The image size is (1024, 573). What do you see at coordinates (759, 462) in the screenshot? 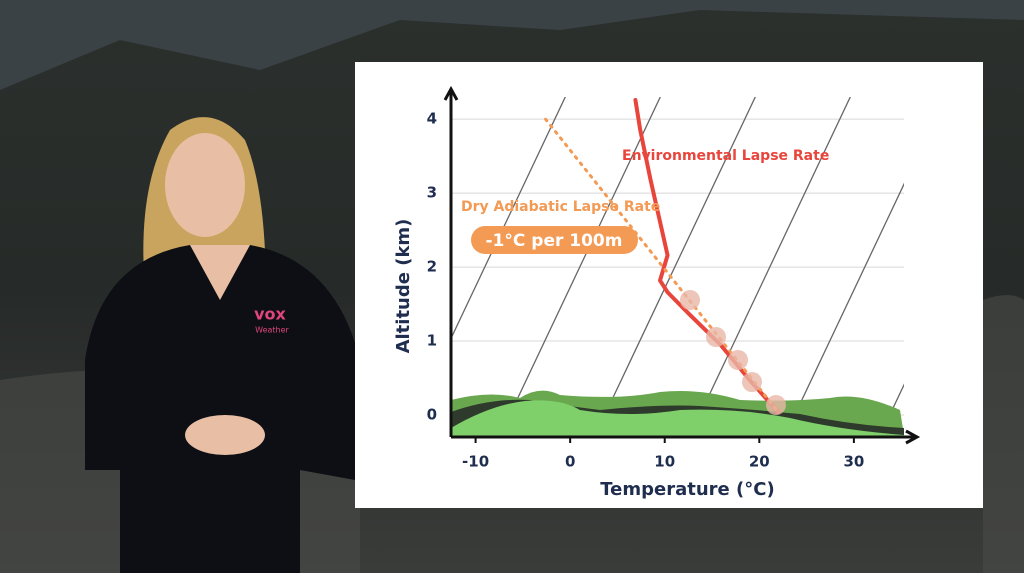
I see `x-tick-label: 20` at bounding box center [759, 462].